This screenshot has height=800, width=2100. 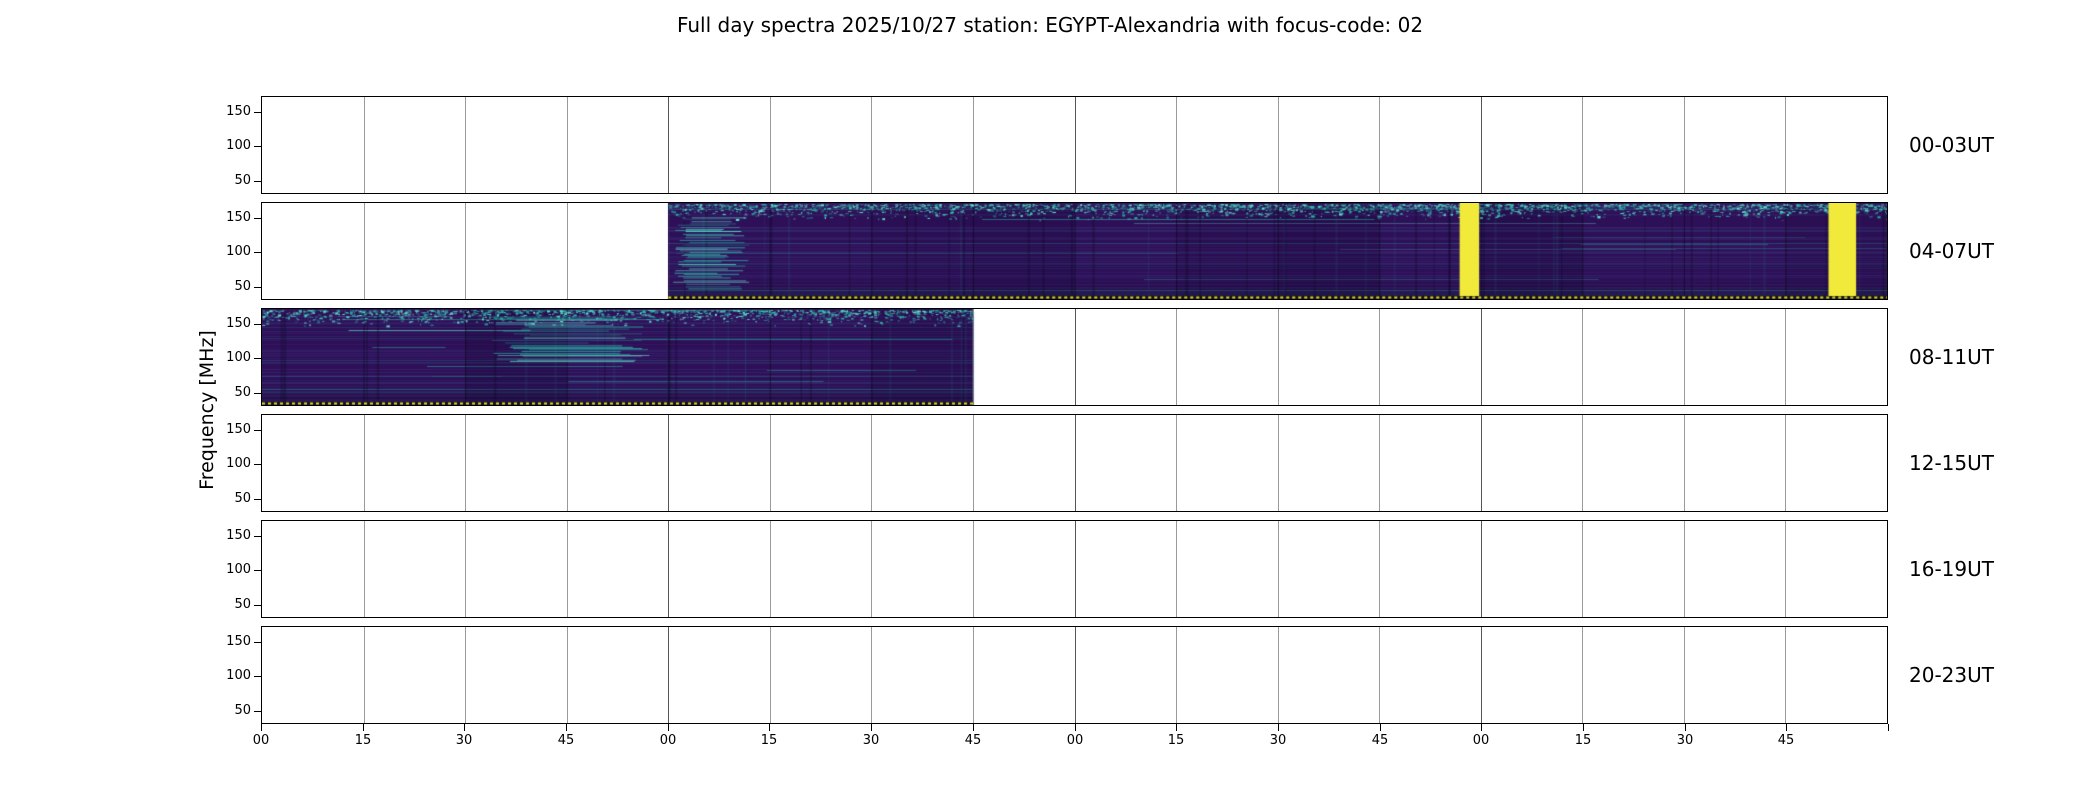 What do you see at coordinates (1951, 463) in the screenshot?
I see `row-label-12-15UT: 12-15UT` at bounding box center [1951, 463].